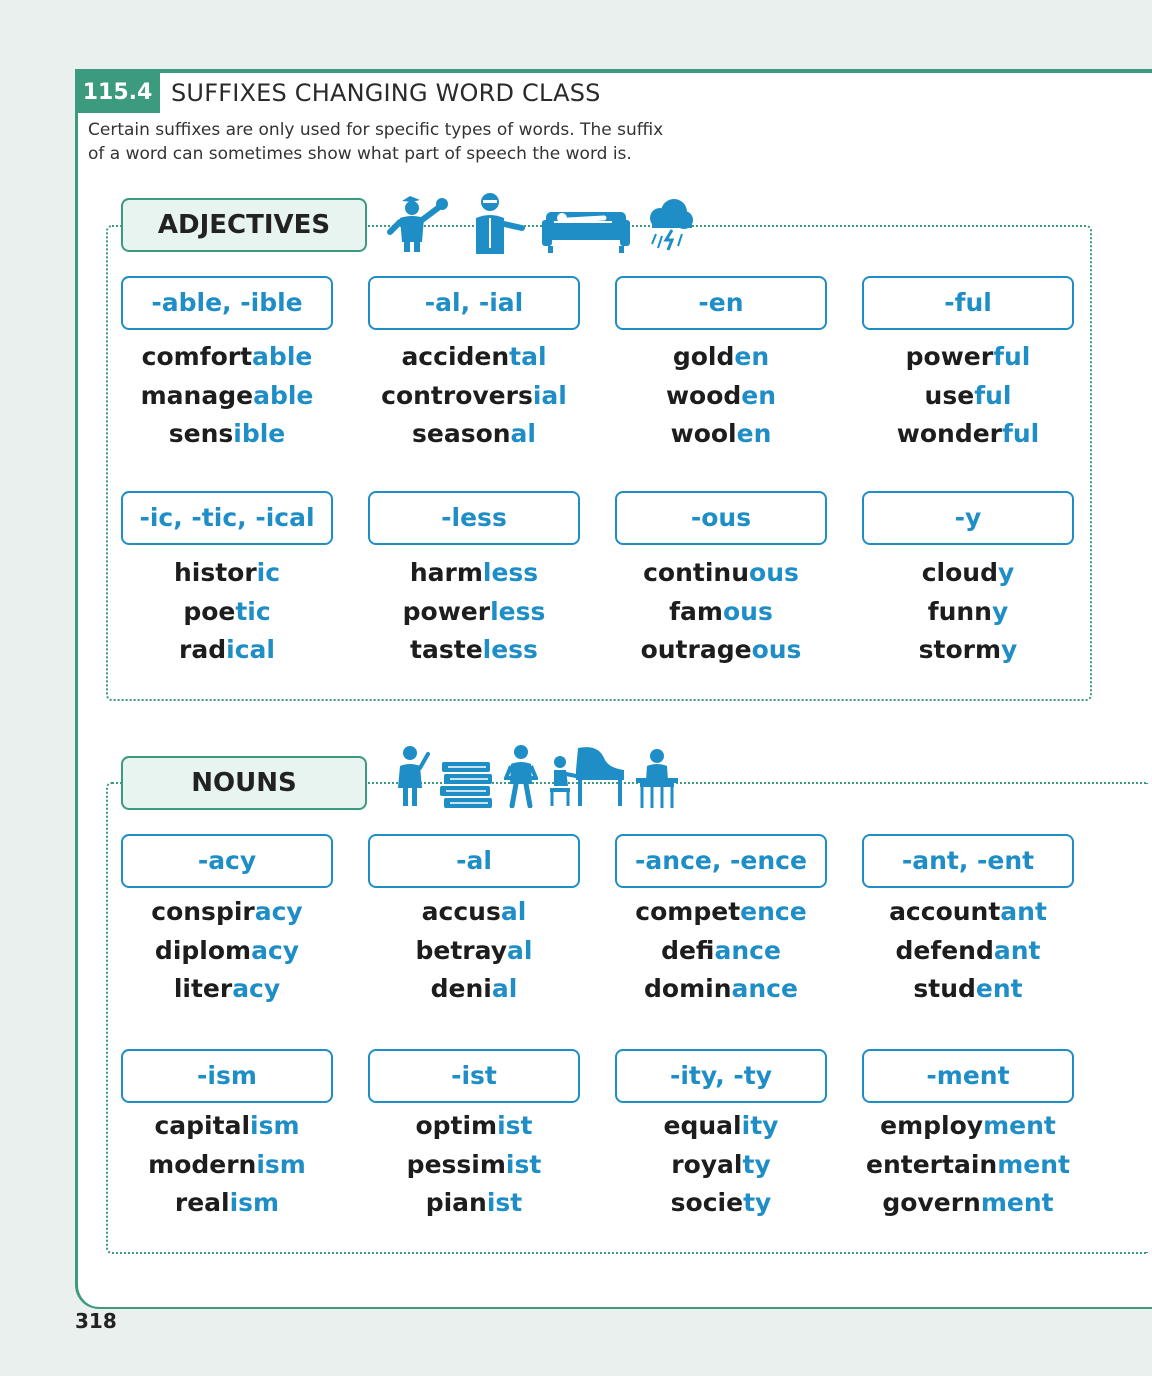  I want to click on example-word: defiance, so click(721, 950).